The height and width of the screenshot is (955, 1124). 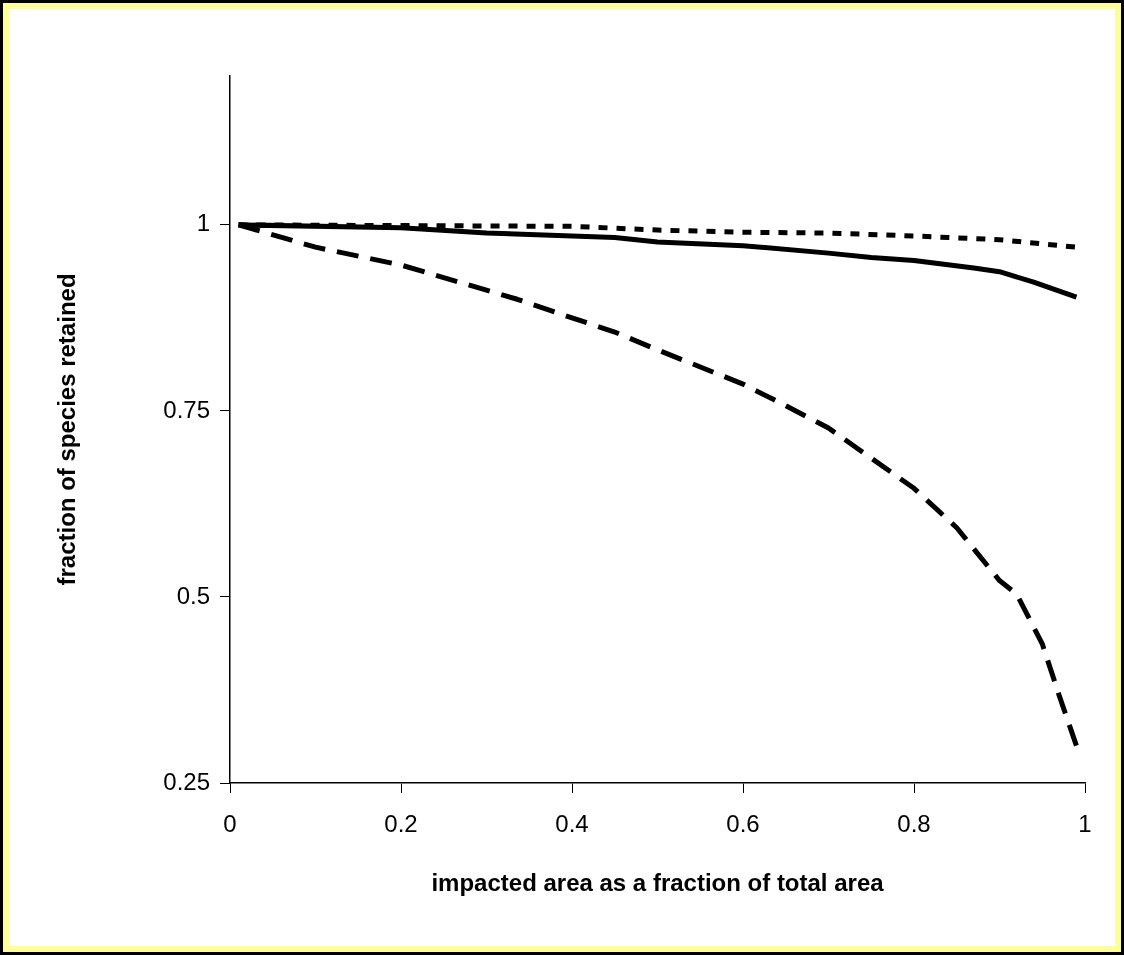 What do you see at coordinates (230, 824) in the screenshot?
I see `x-tick-label: 0` at bounding box center [230, 824].